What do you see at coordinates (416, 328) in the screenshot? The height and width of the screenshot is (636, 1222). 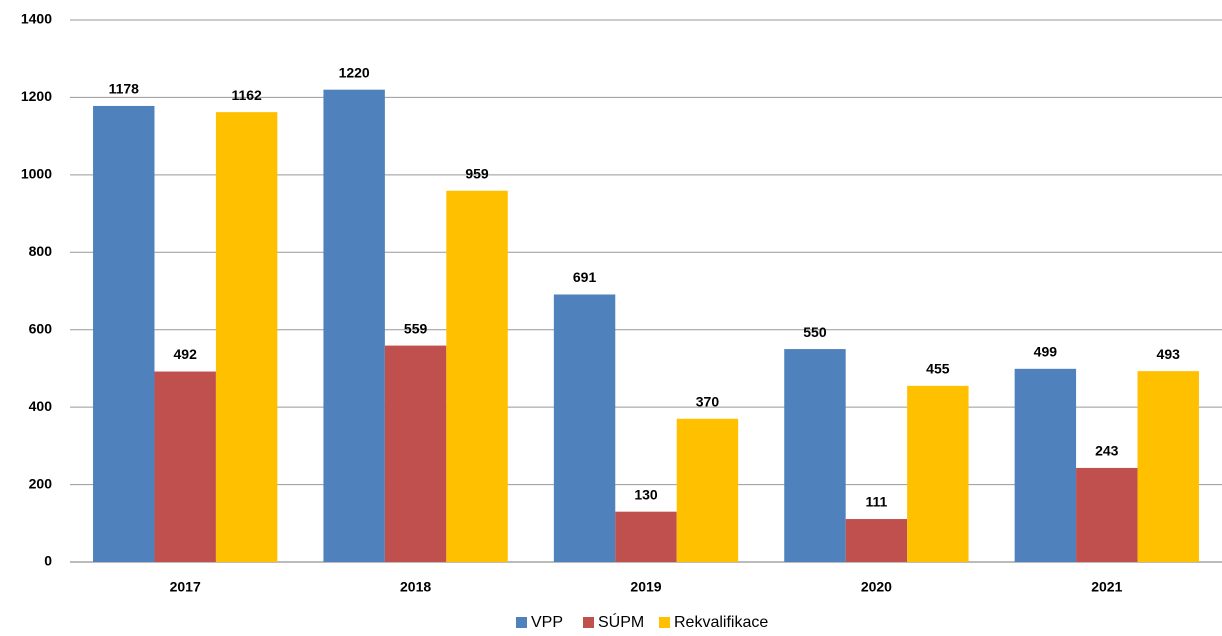 I see `value-label: 559` at bounding box center [416, 328].